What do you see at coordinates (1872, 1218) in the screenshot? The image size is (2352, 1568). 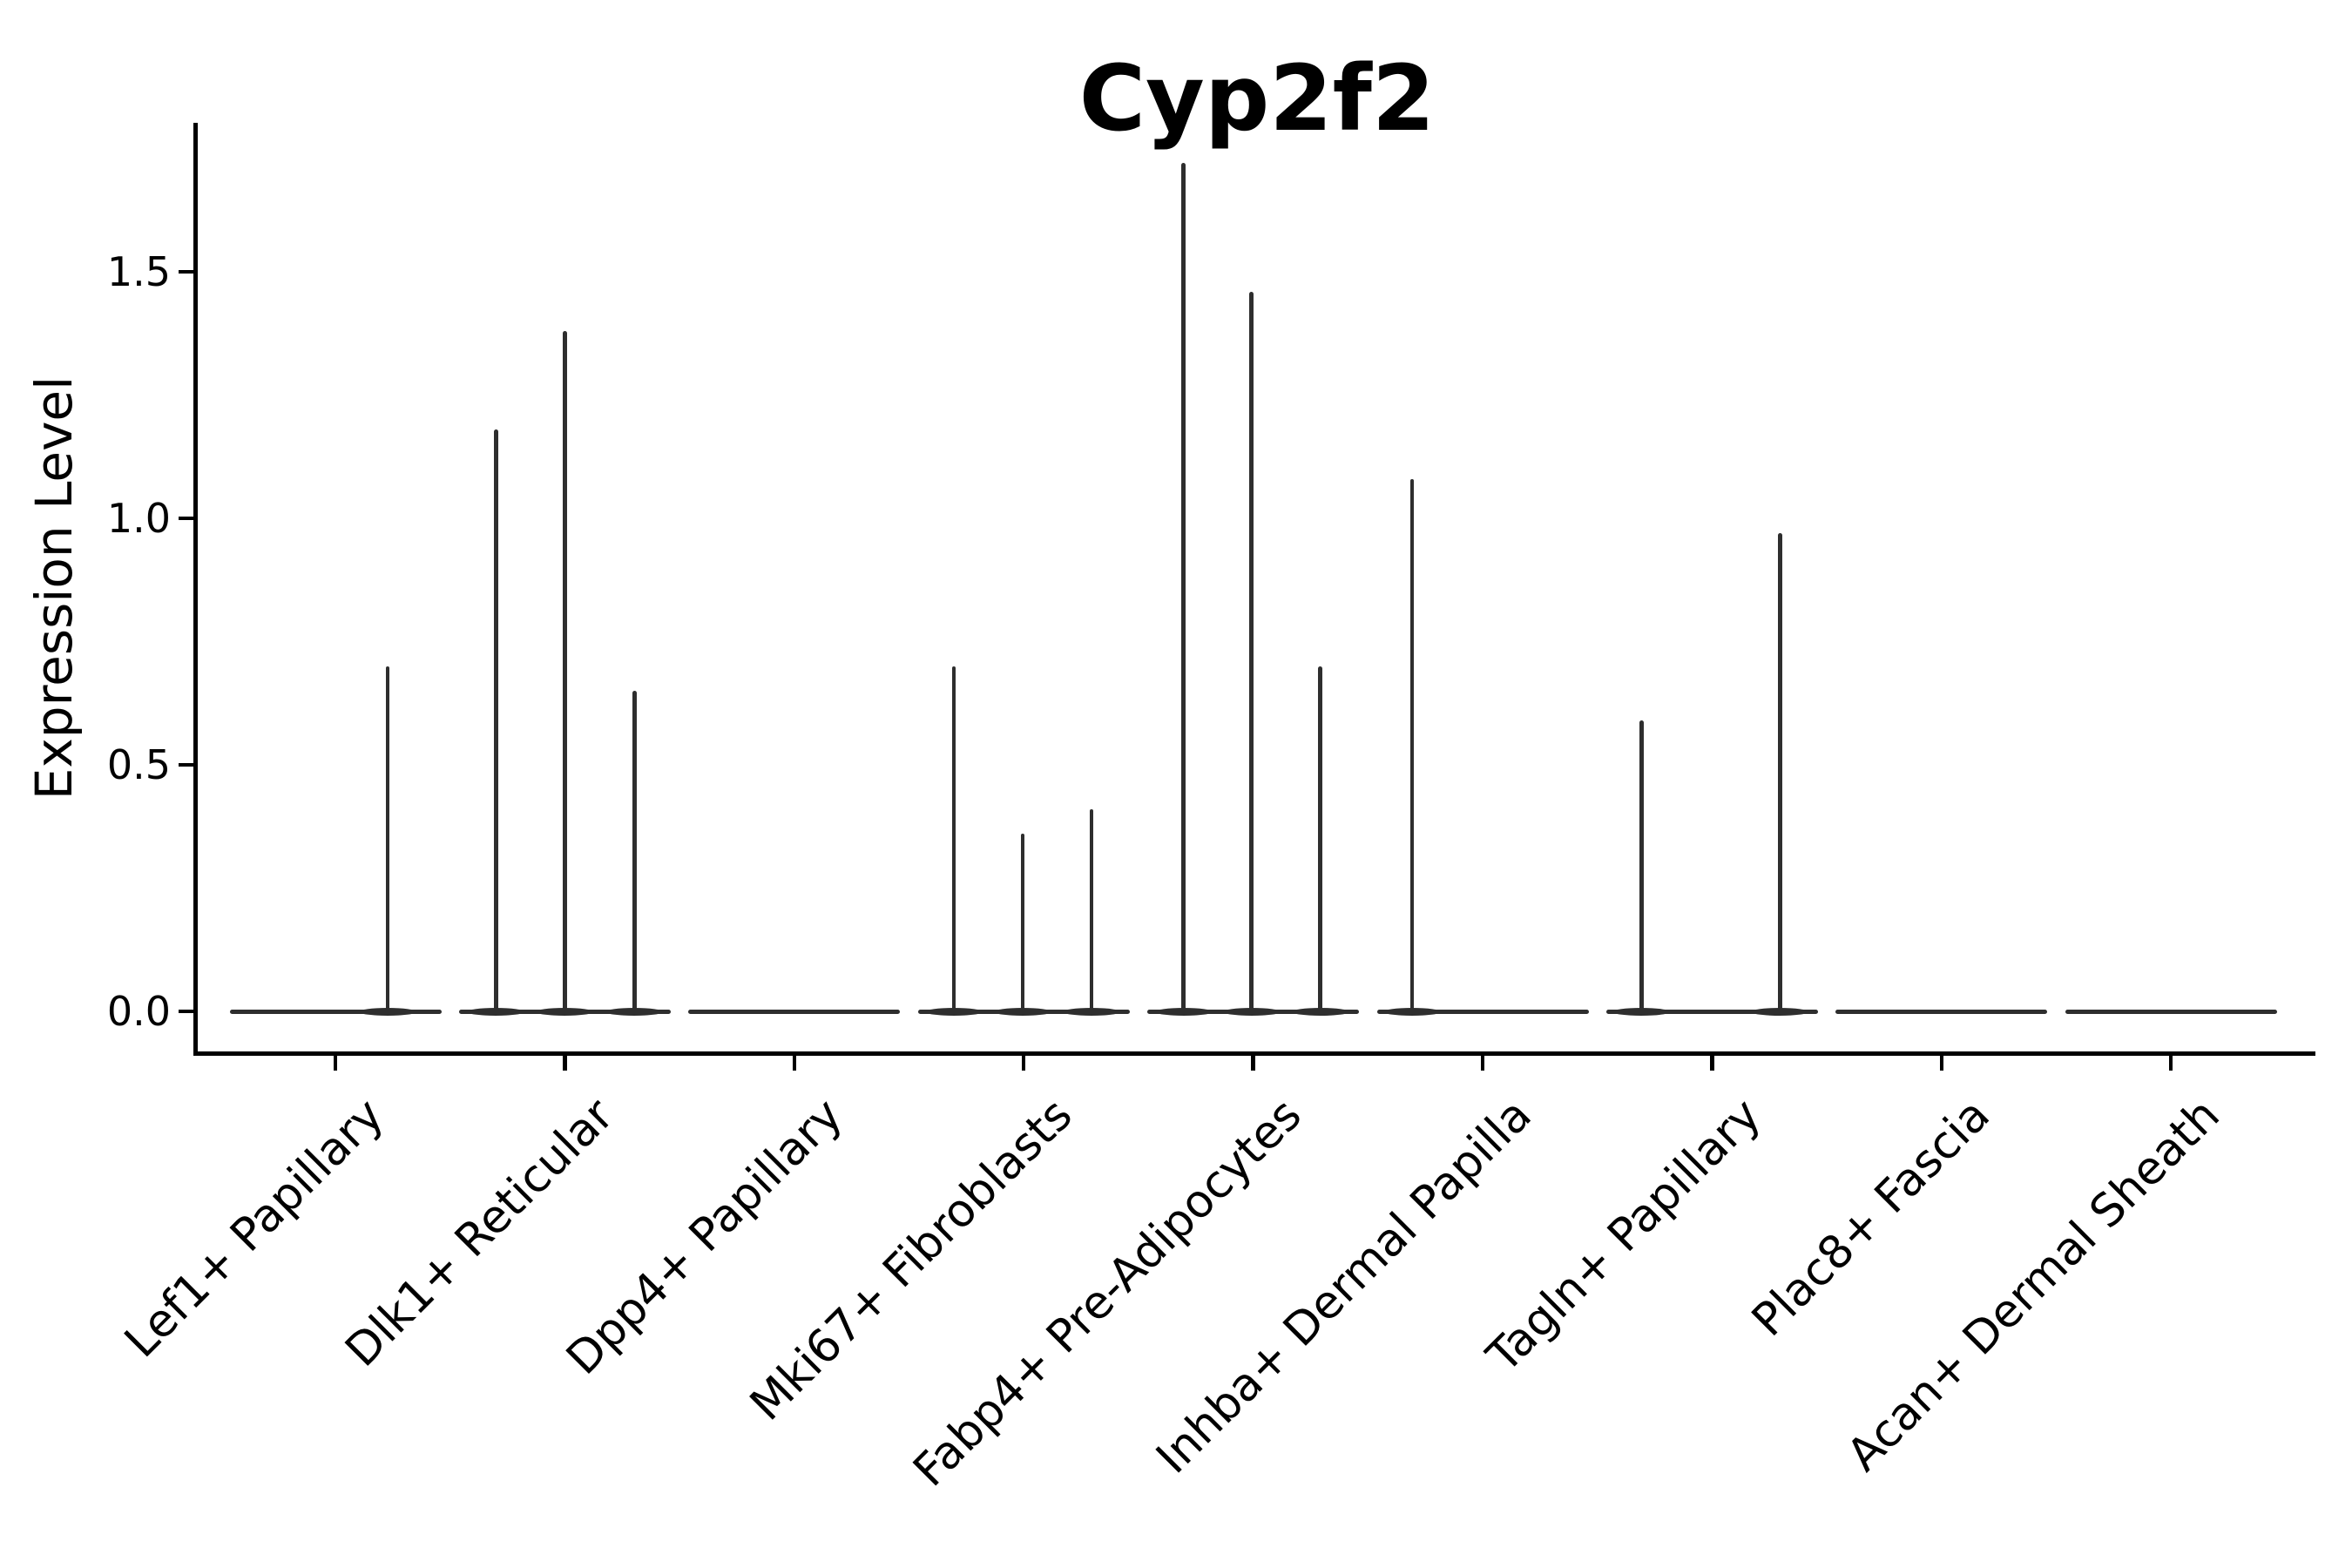 I see `x-tick-label: Plac8+ Fascia` at bounding box center [1872, 1218].